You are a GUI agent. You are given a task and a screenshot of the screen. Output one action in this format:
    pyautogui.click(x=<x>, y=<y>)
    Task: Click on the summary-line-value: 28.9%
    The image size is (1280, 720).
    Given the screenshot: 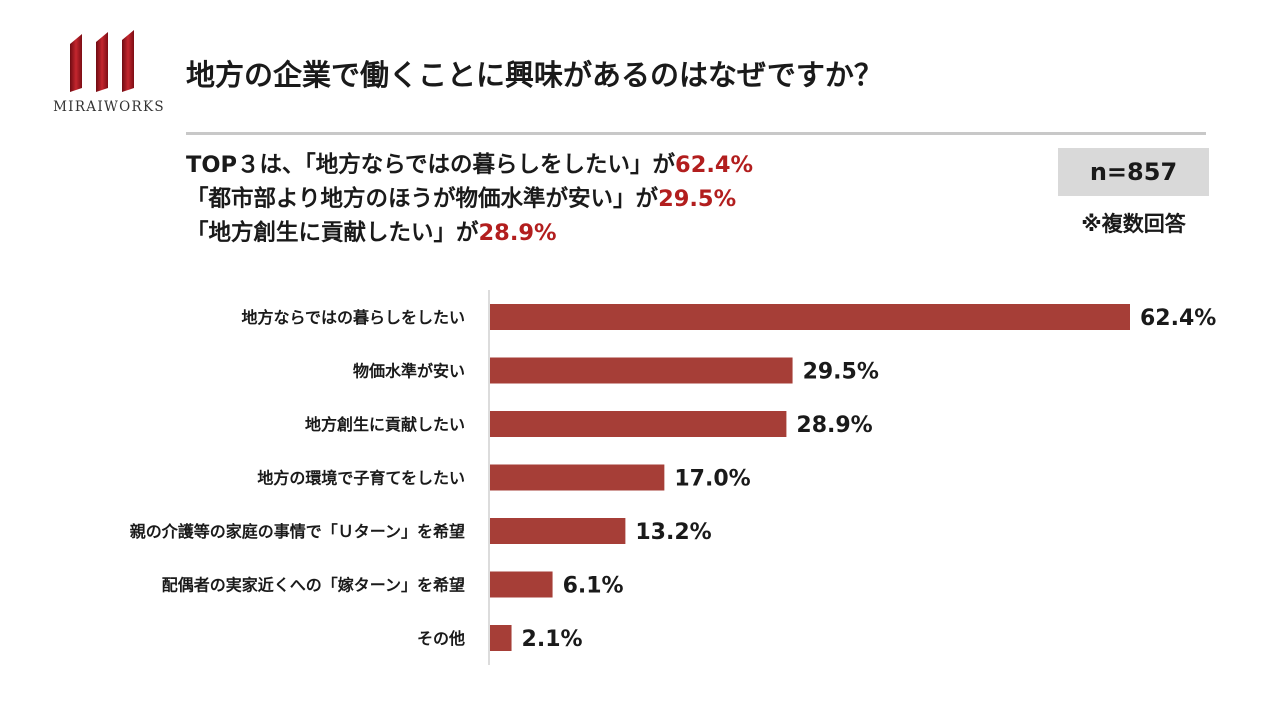 What is the action you would take?
    pyautogui.click(x=517, y=233)
    